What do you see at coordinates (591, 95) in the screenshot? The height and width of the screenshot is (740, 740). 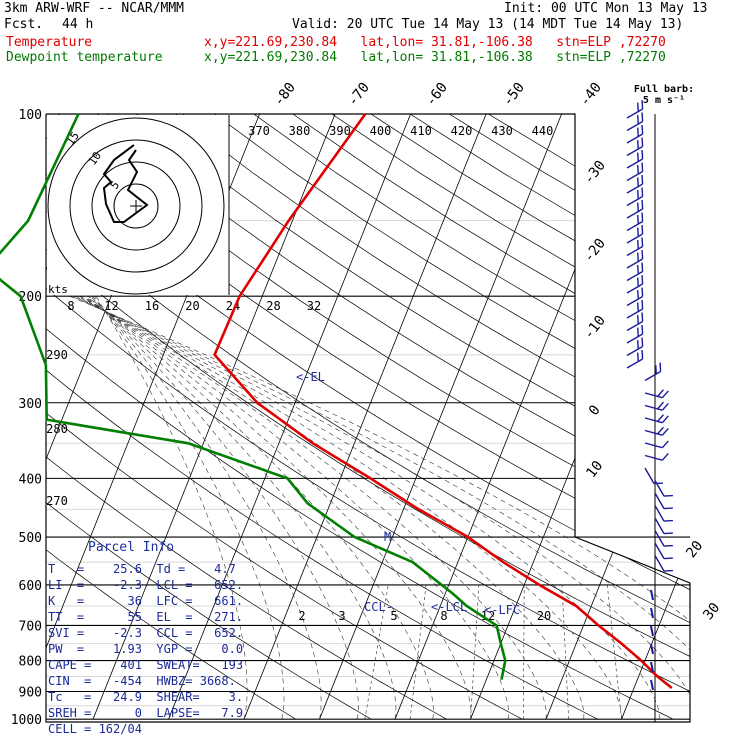 I see `isotherm-label: -40` at bounding box center [591, 95].